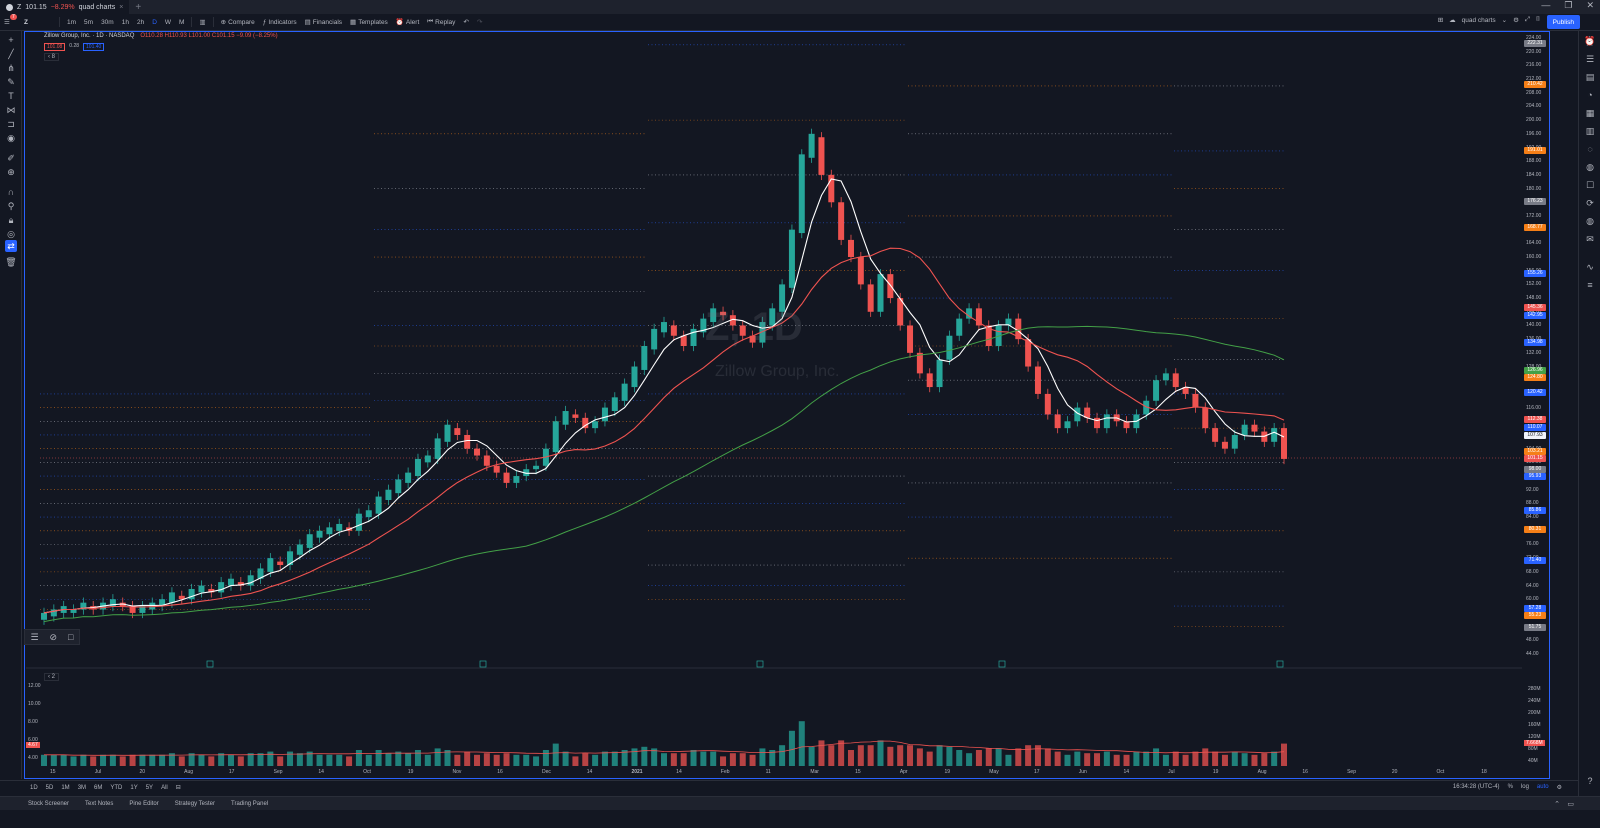 Image resolution: width=1600 pixels, height=828 pixels. I want to click on news-icon: ▥, so click(1590, 131).